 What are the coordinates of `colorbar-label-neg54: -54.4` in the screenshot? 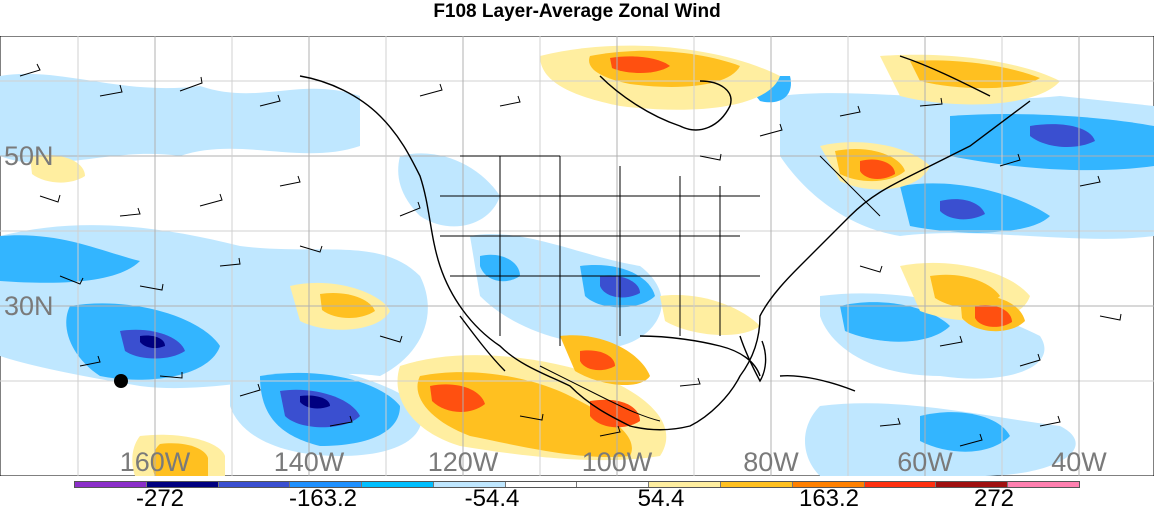 It's located at (492, 498).